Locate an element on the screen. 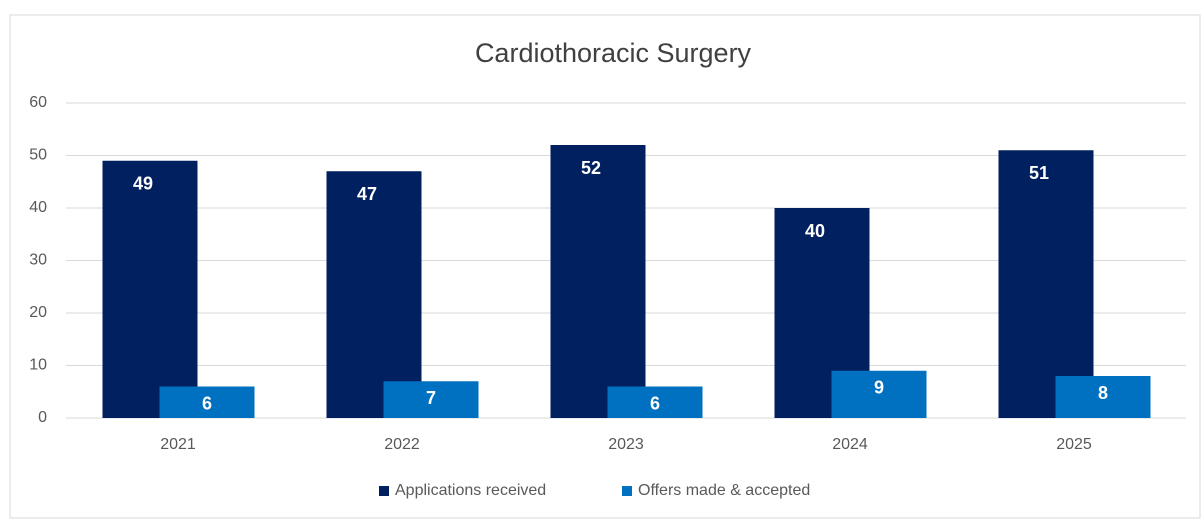 The image size is (1201, 519). y-tick-label: 50 is located at coordinates (38, 155).